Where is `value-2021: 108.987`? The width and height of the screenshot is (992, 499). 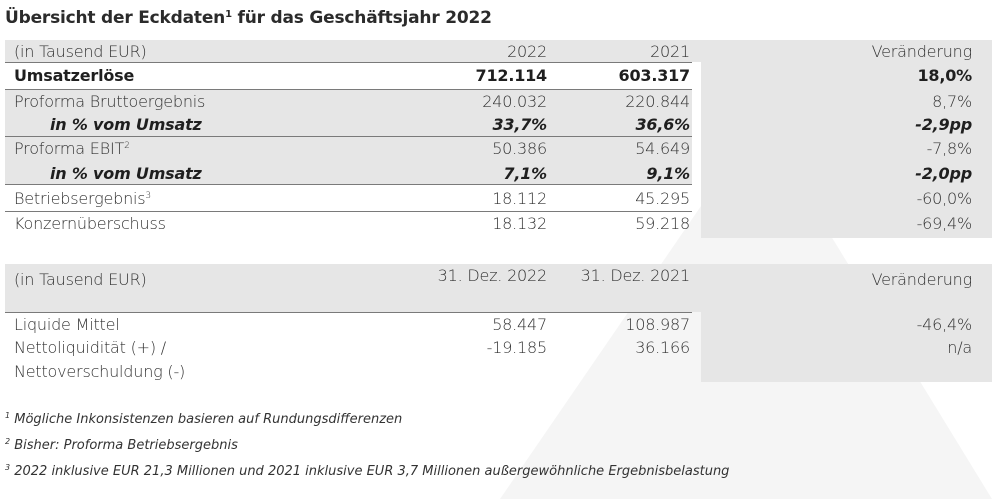 value-2021: 108.987 is located at coordinates (657, 324).